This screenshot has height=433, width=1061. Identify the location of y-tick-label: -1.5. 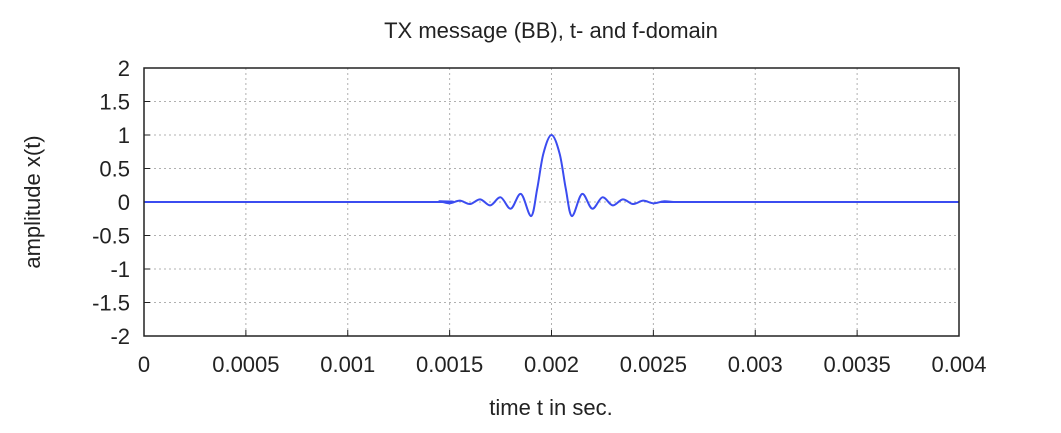
(111, 303).